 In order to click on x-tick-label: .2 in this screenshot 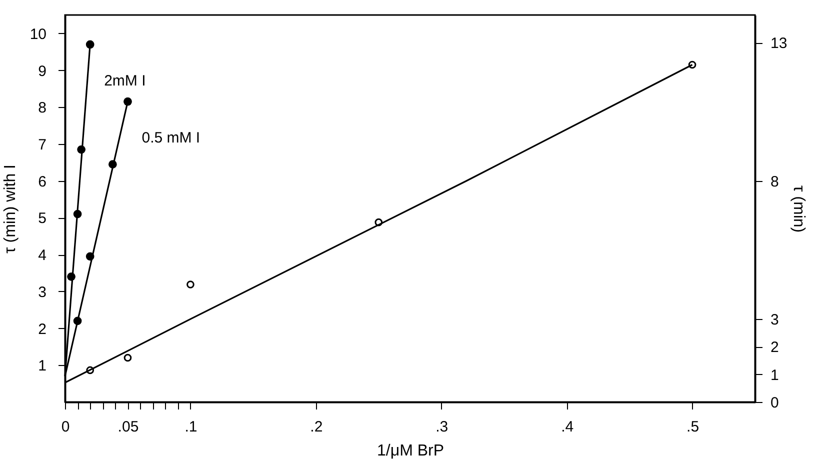, I will do `click(316, 427)`.